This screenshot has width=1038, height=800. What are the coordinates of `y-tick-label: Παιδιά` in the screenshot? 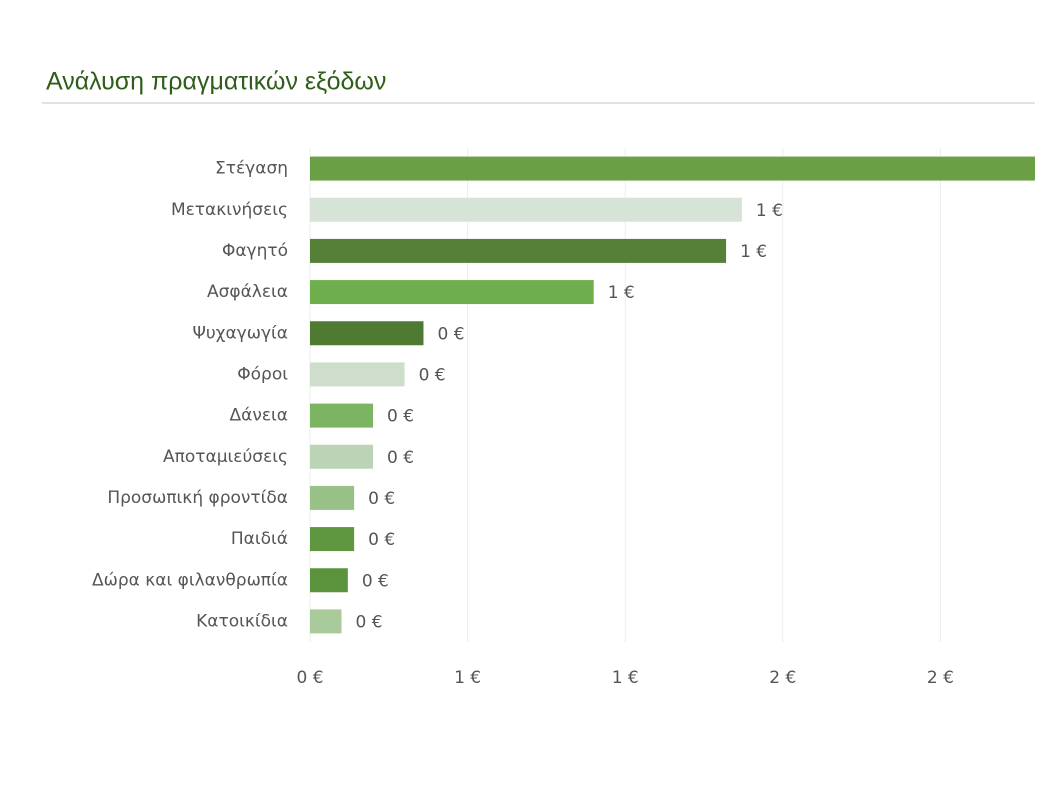 It's located at (259, 539).